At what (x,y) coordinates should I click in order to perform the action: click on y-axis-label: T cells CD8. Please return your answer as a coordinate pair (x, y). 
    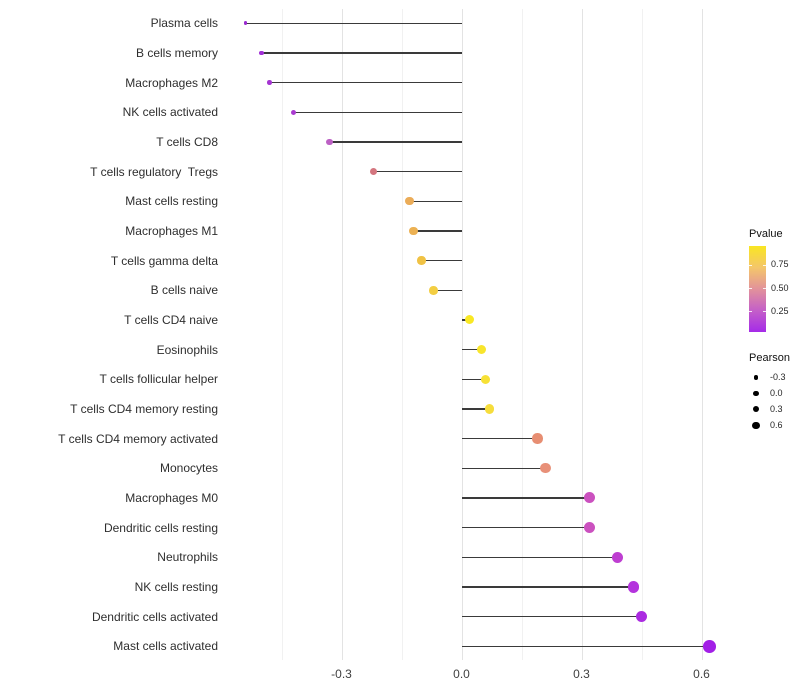
    Looking at the image, I should click on (187, 141).